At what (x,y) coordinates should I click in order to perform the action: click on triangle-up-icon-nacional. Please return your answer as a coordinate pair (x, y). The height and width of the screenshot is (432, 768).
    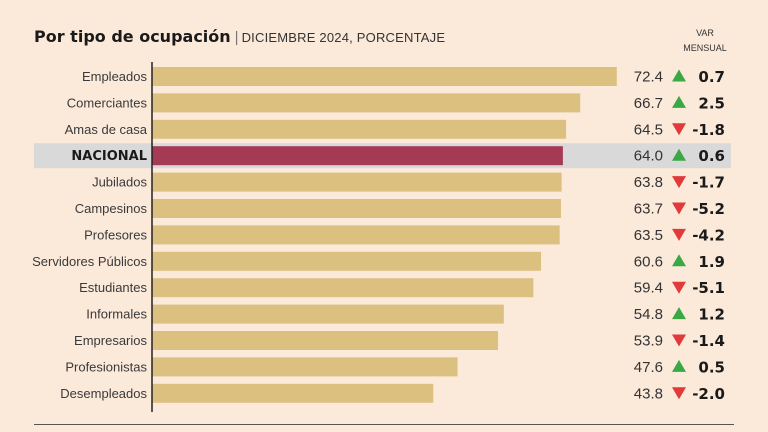
    Looking at the image, I should click on (679, 154).